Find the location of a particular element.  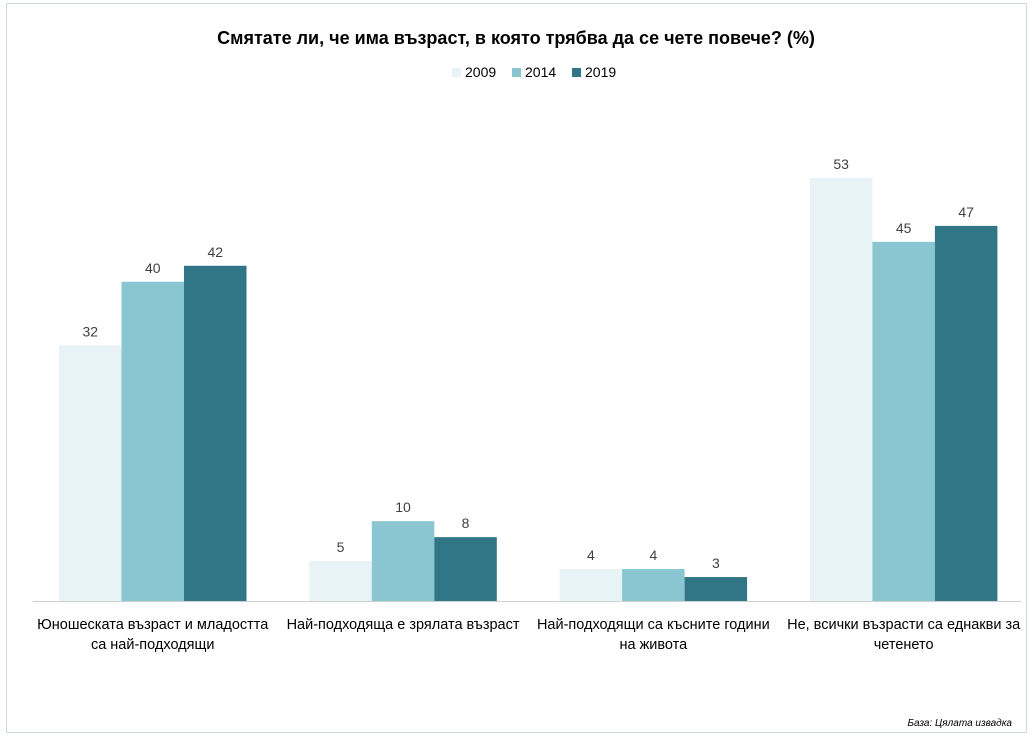

bar-2009-cat2 is located at coordinates (340, 581).